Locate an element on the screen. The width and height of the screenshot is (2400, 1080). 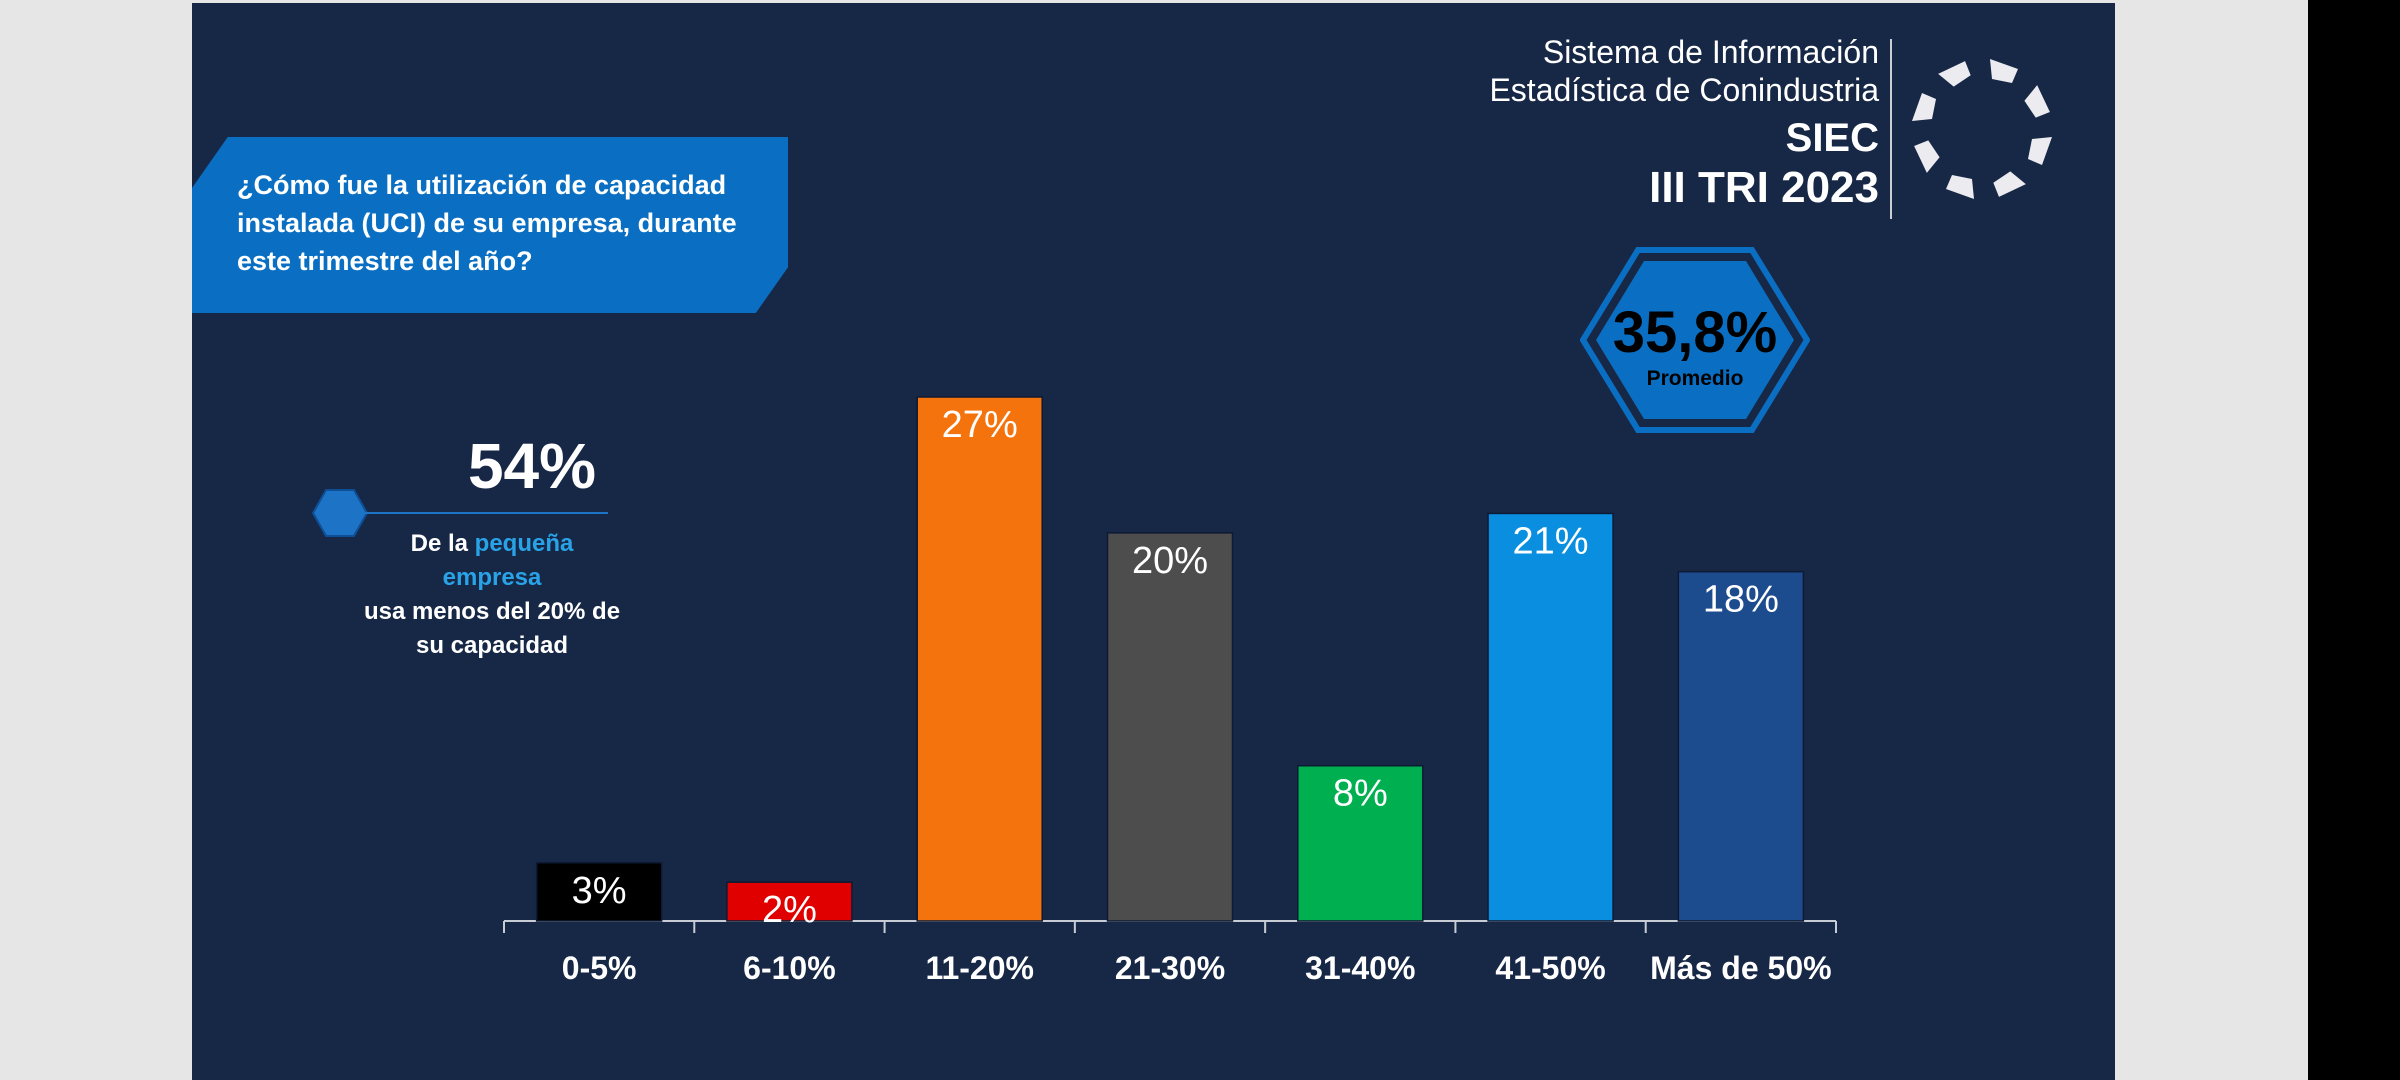
brand-divider is located at coordinates (1891, 129).